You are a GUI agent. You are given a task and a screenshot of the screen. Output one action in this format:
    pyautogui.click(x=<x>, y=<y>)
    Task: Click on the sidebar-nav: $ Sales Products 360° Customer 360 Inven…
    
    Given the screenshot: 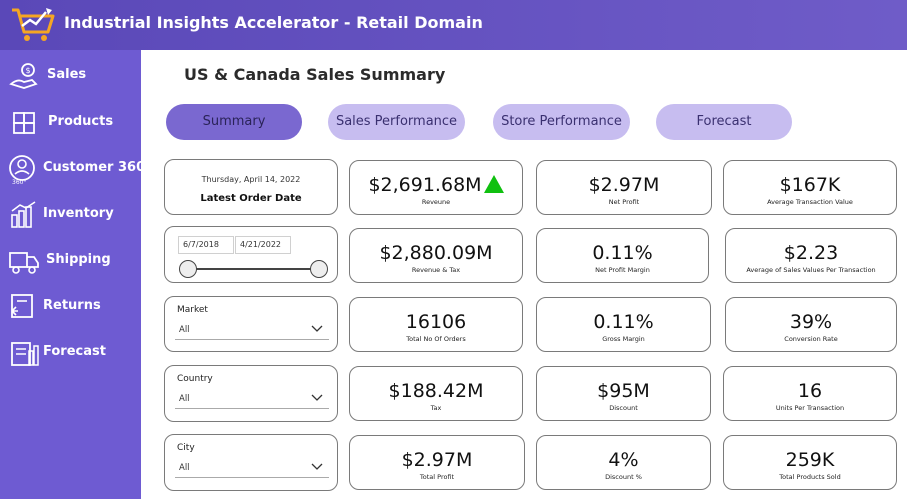 What is the action you would take?
    pyautogui.click(x=72, y=274)
    